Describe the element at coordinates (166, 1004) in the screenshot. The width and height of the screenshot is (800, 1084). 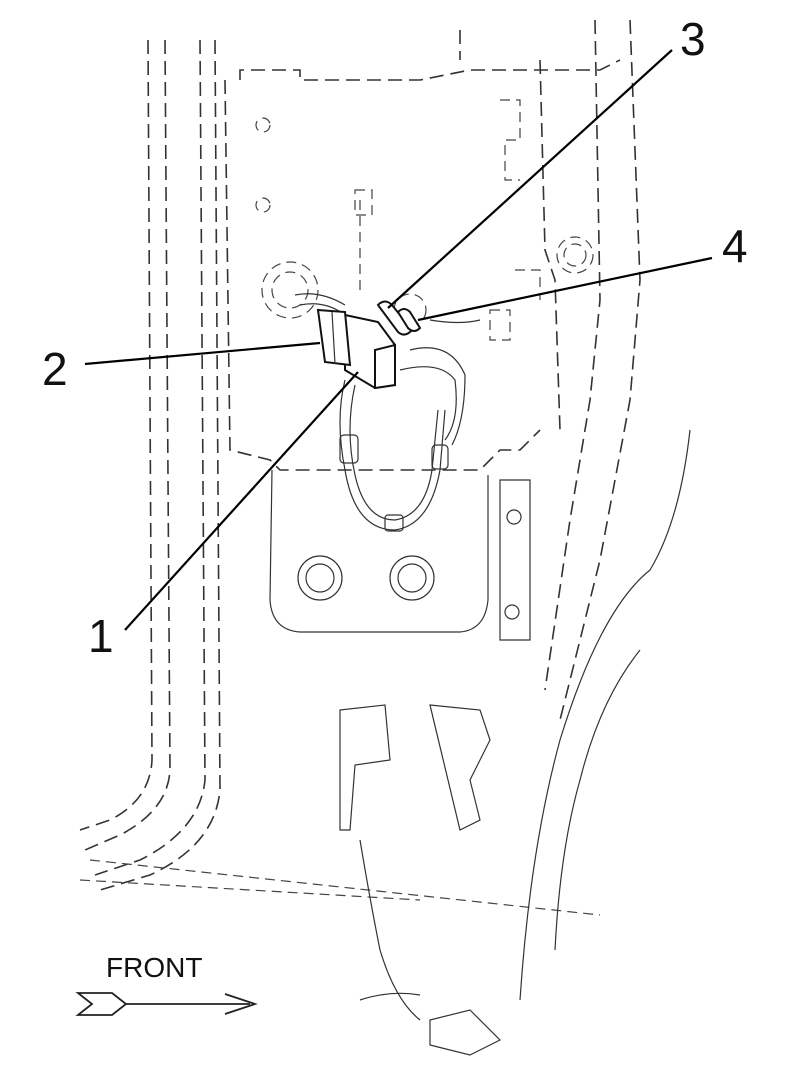
I see `right-arrow-icon` at that location.